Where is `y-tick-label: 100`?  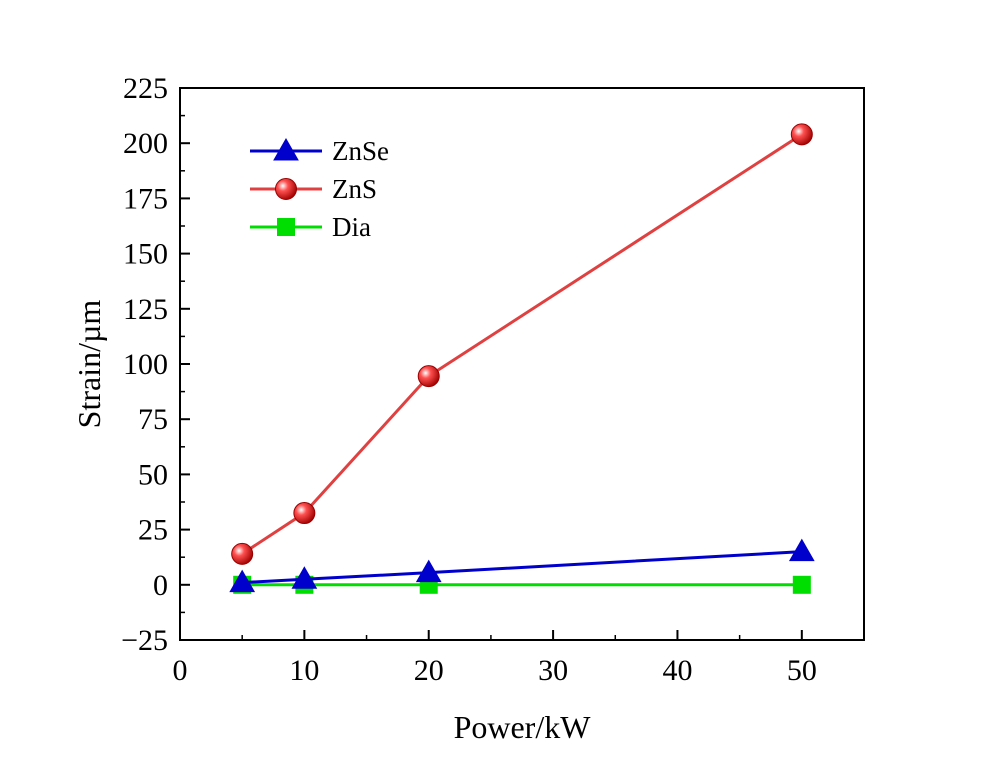
y-tick-label: 100 is located at coordinates (145, 364).